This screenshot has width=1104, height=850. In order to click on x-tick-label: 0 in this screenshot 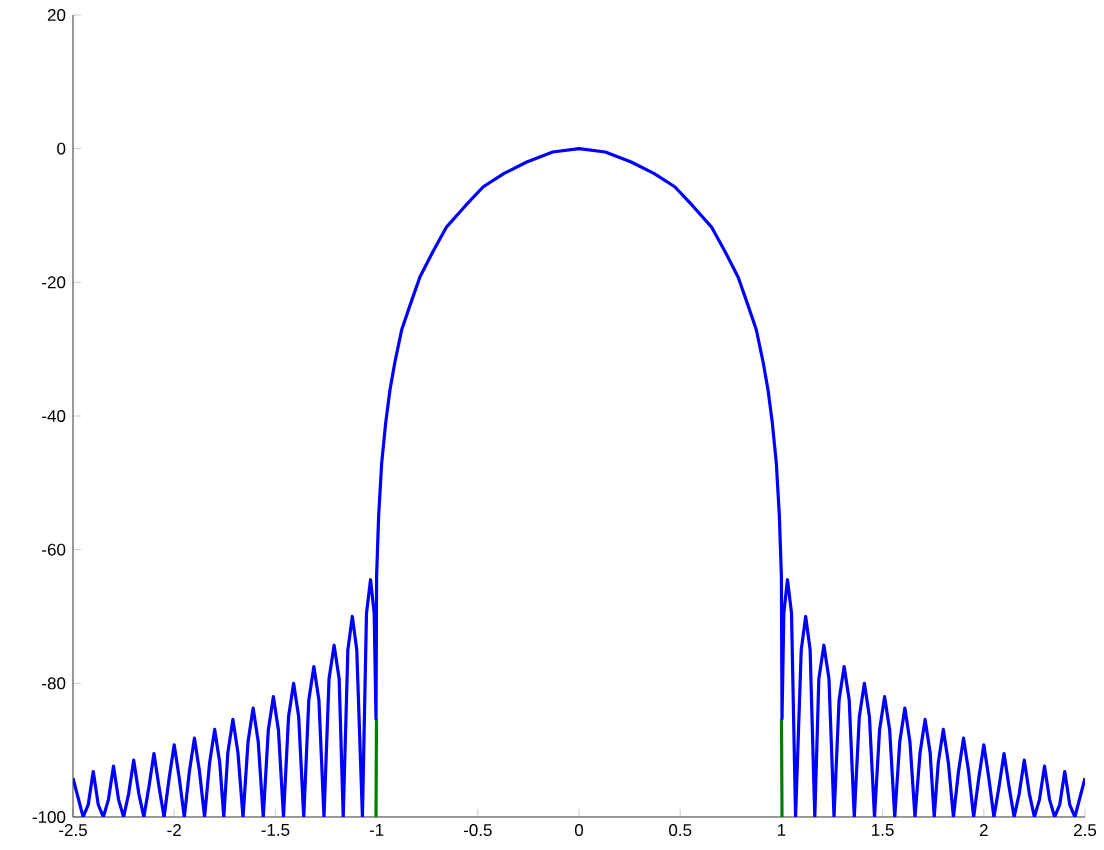, I will do `click(579, 830)`.